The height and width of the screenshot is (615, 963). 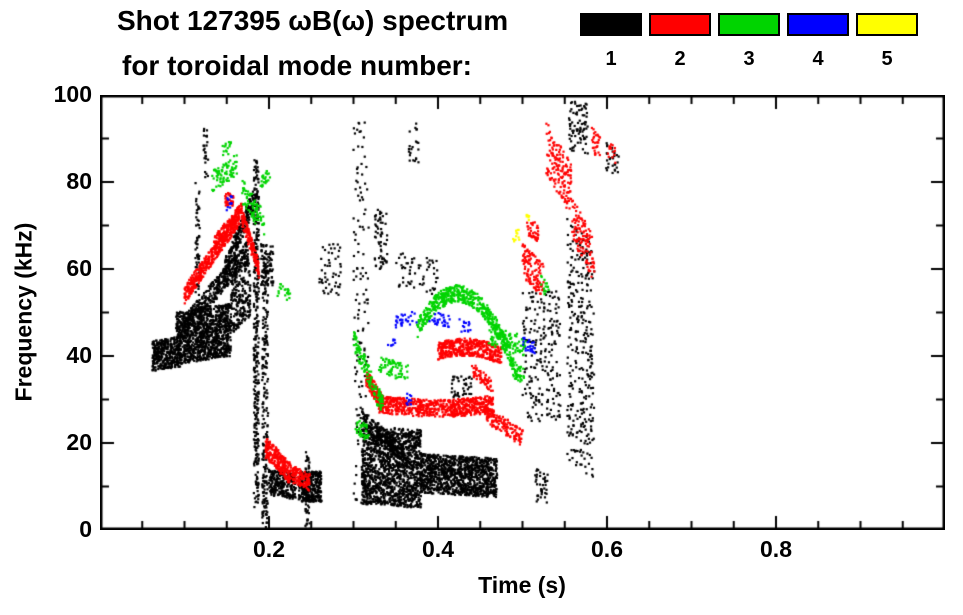 I want to click on y-tick-label: 100, so click(x=72, y=94).